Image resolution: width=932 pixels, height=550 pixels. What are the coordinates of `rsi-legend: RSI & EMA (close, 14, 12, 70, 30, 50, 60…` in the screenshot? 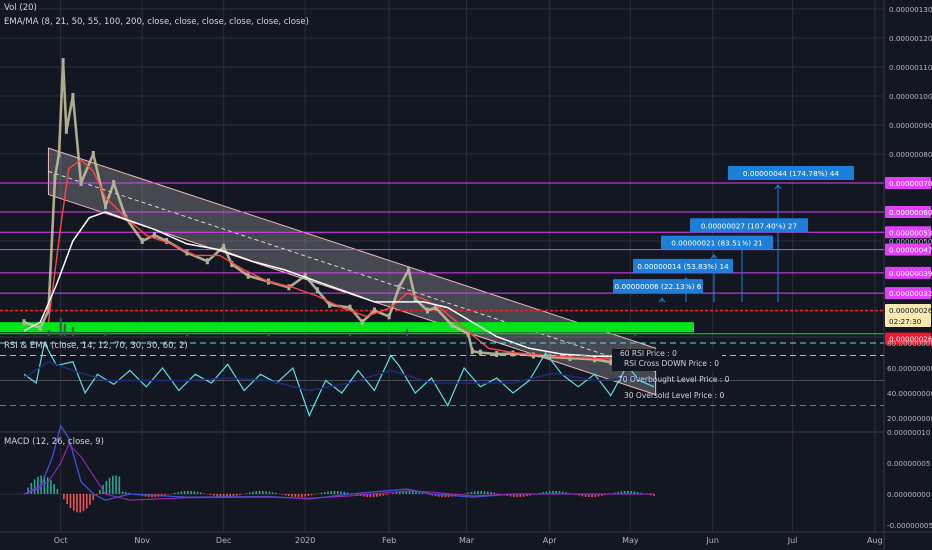 It's located at (96, 346).